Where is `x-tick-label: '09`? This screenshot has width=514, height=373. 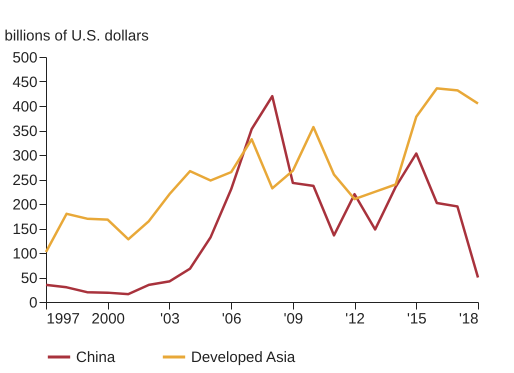
x-tick-label: '09 is located at coordinates (294, 319).